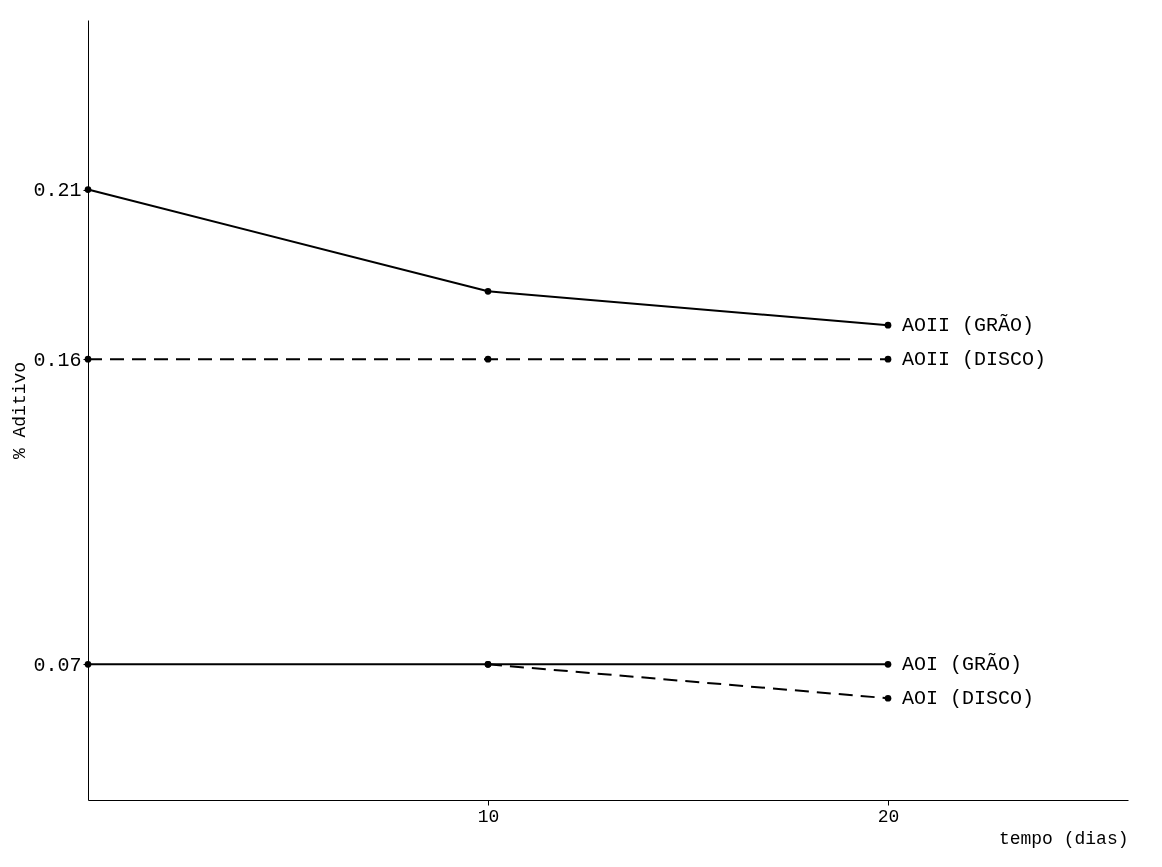 This screenshot has height=867, width=1162. Describe the element at coordinates (888, 816) in the screenshot. I see `x-tick-label: 20` at that location.